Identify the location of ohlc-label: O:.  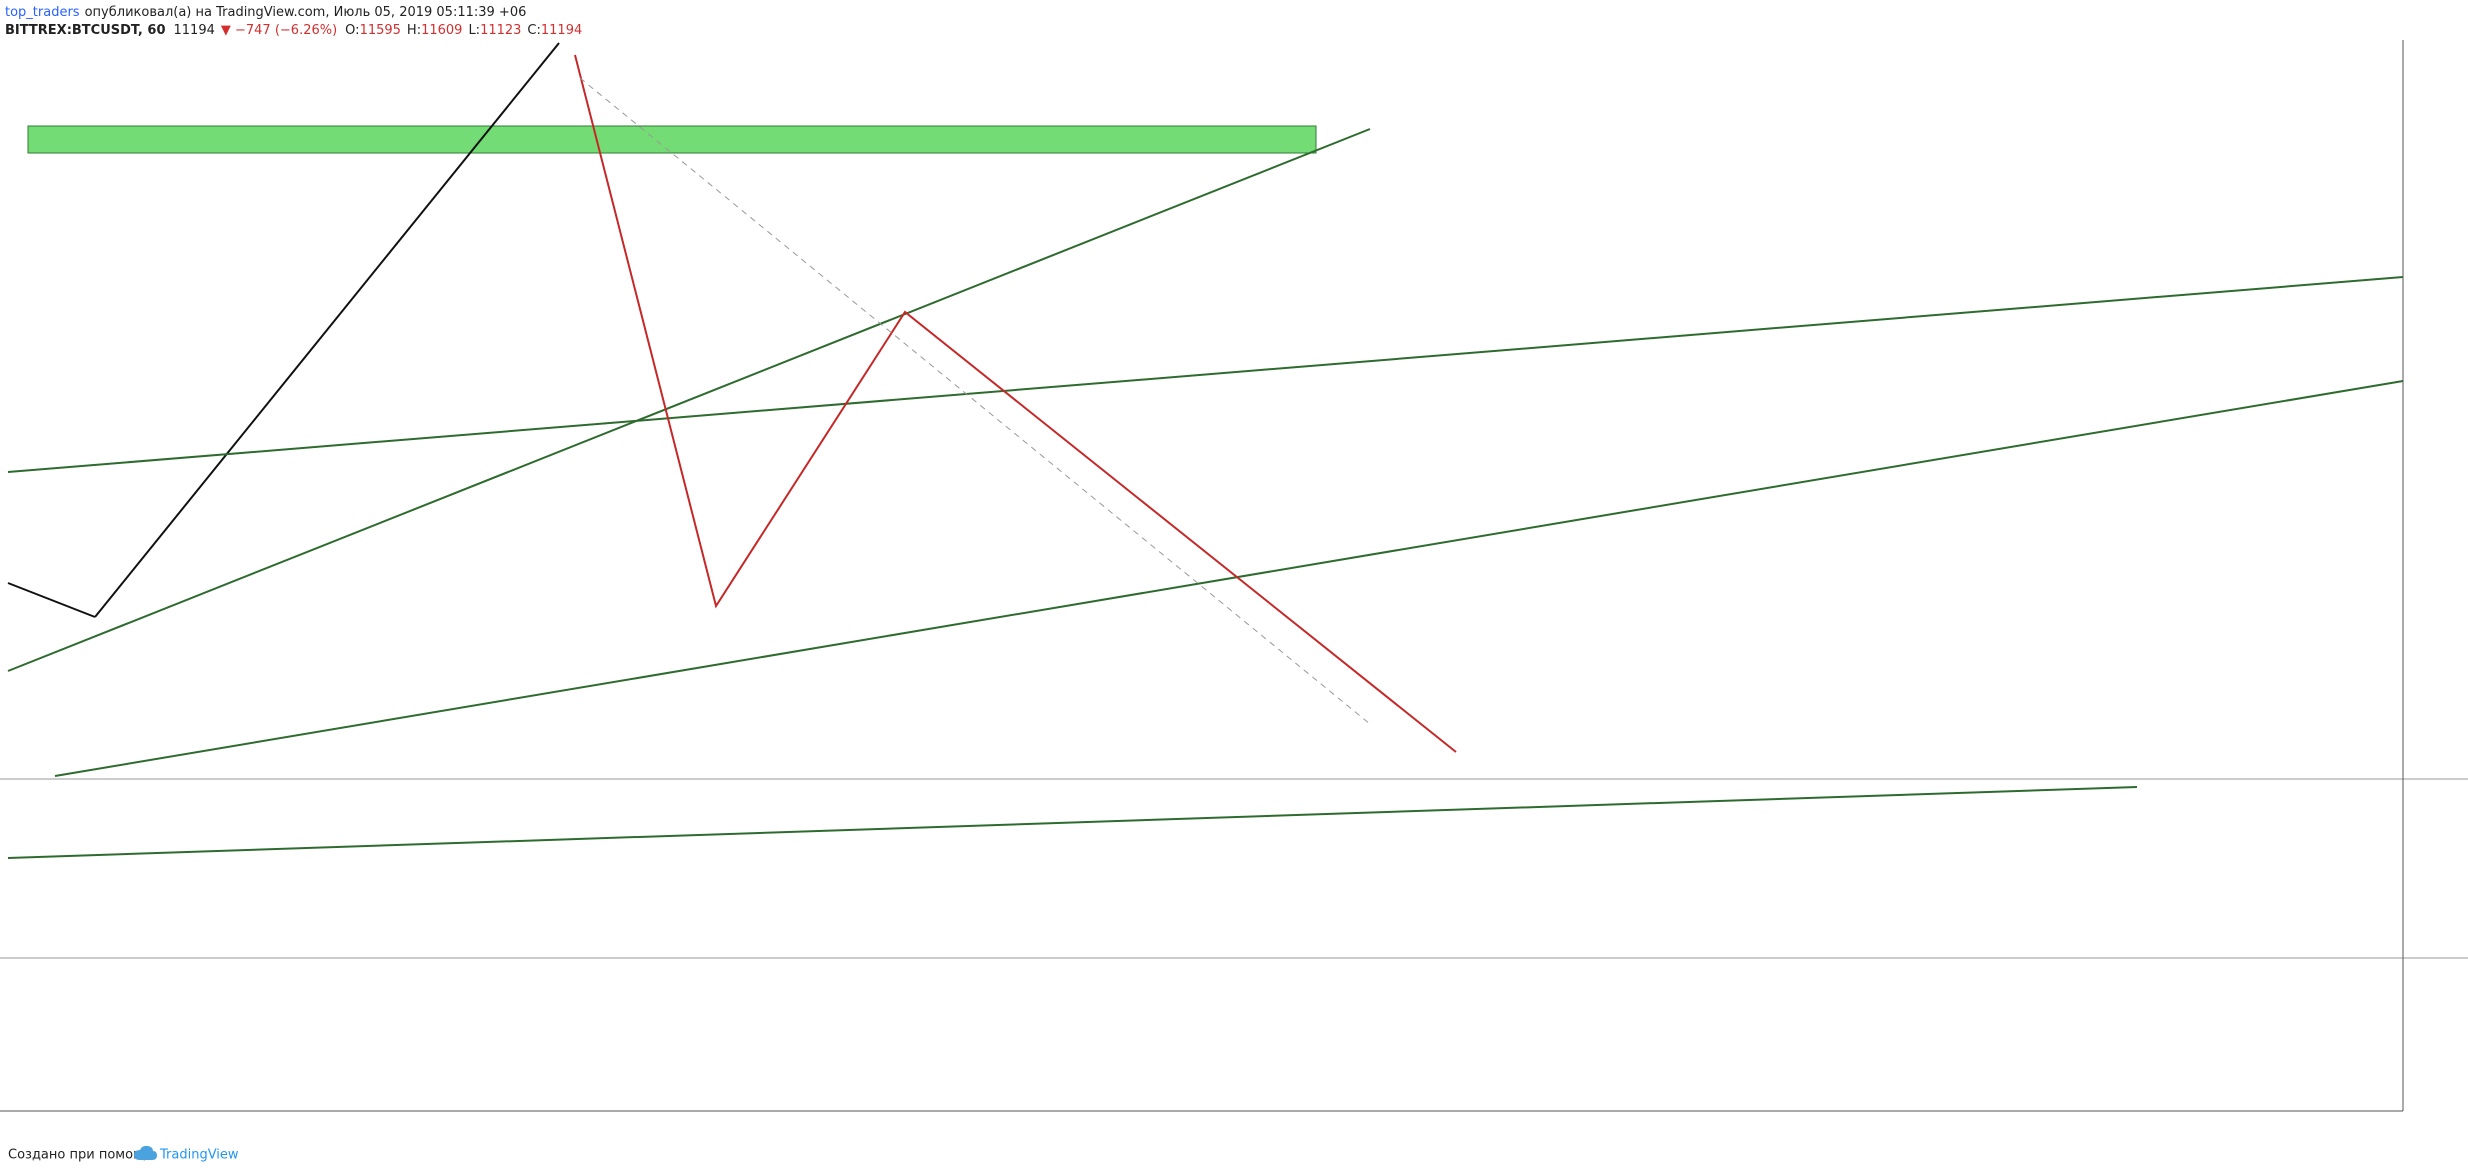
(352, 30).